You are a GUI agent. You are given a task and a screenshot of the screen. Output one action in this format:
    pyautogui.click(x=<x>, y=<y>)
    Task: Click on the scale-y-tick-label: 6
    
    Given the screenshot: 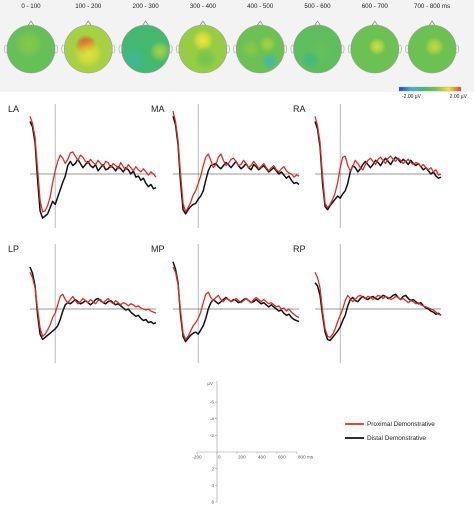 What is the action you would take?
    pyautogui.click(x=212, y=502)
    